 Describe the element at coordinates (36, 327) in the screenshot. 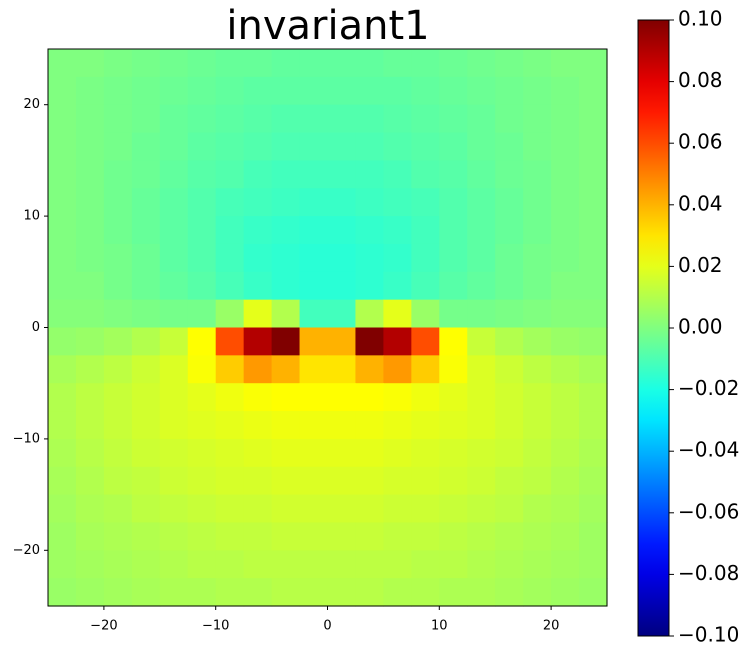

I see `y-tick-label: 0` at that location.